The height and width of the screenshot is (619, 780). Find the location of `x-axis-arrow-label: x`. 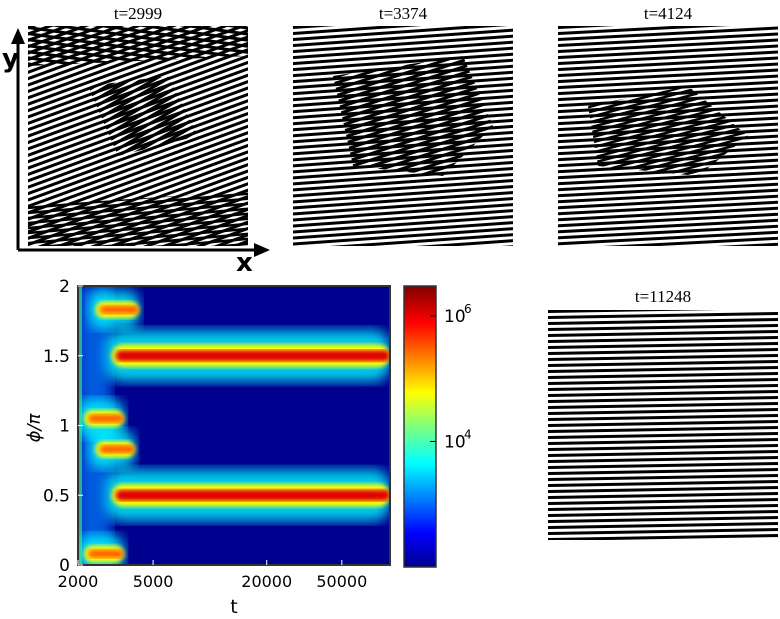

x-axis-arrow-label: x is located at coordinates (244, 263).